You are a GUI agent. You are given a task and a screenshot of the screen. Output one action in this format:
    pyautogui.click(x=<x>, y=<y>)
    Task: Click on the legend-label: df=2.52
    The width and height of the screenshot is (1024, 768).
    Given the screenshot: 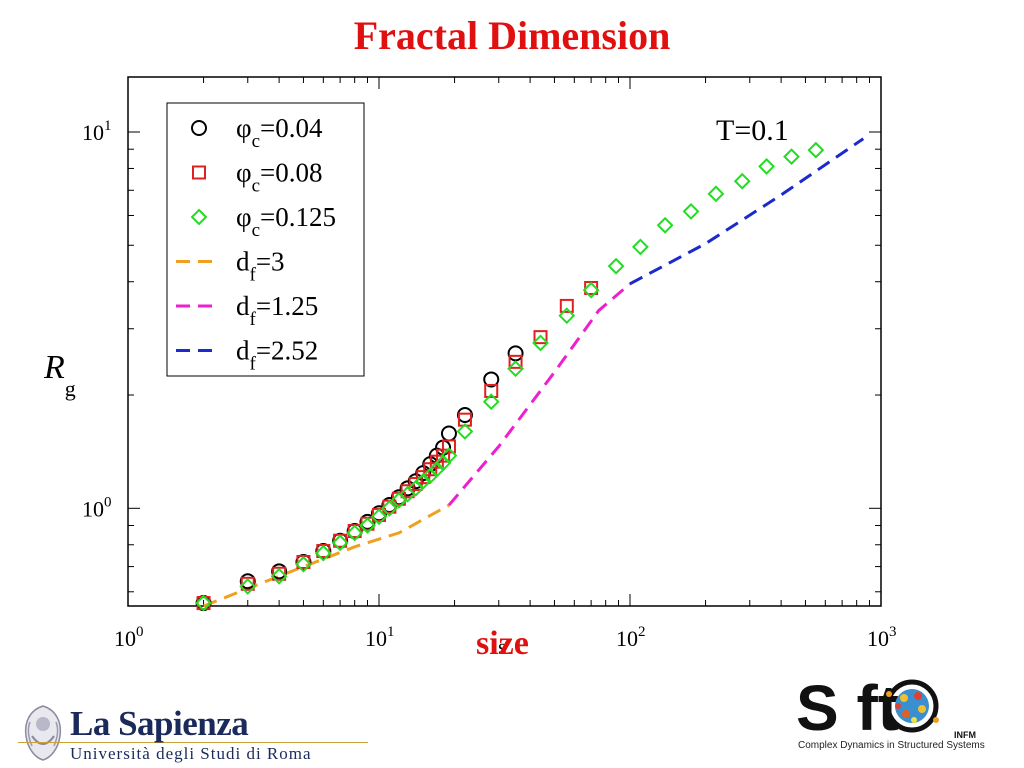 What is the action you would take?
    pyautogui.click(x=277, y=355)
    